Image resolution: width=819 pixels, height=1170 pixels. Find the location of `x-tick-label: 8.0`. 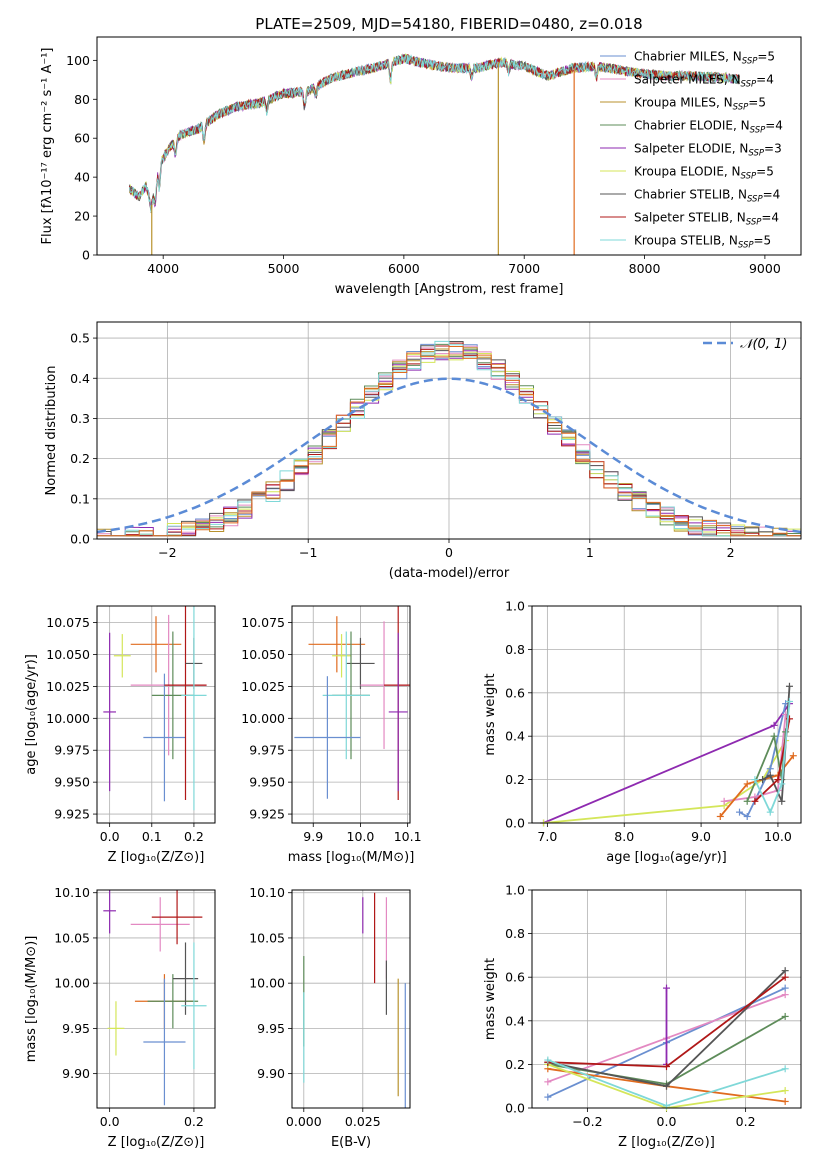

x-tick-label: 8.0 is located at coordinates (624, 836).